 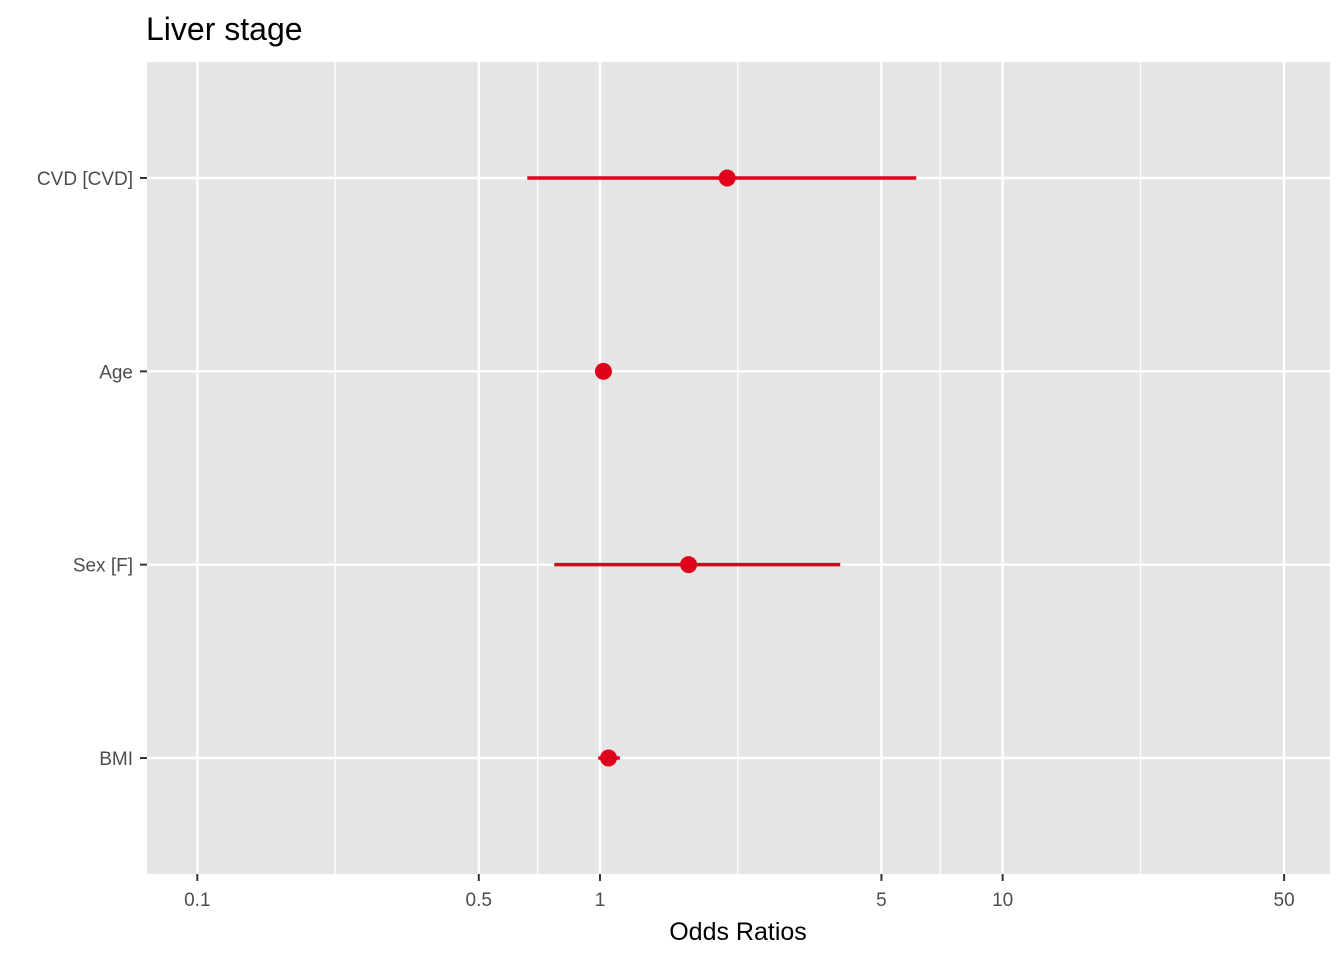 What do you see at coordinates (1002, 900) in the screenshot?
I see `x-tick-label-4: 10` at bounding box center [1002, 900].